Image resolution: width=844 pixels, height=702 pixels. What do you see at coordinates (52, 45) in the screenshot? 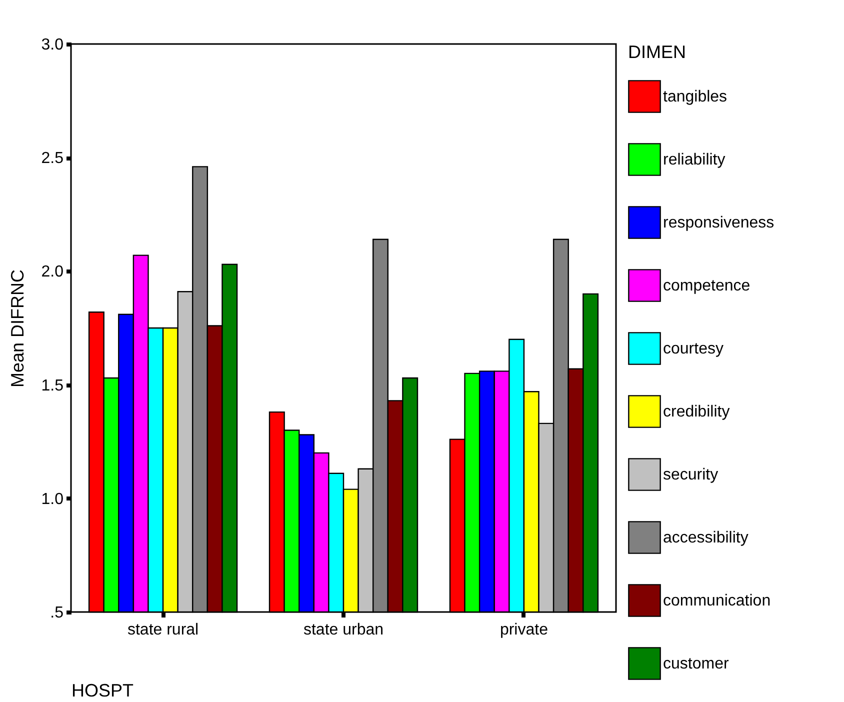
I see `y-tick-label: 3.0` at bounding box center [52, 45].